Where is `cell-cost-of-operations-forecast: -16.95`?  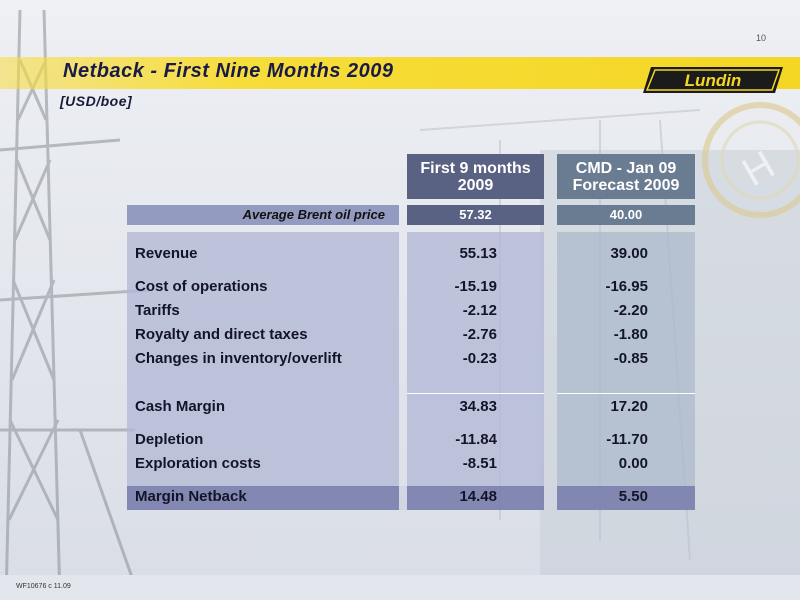 cell-cost-of-operations-forecast: -16.95 is located at coordinates (626, 286).